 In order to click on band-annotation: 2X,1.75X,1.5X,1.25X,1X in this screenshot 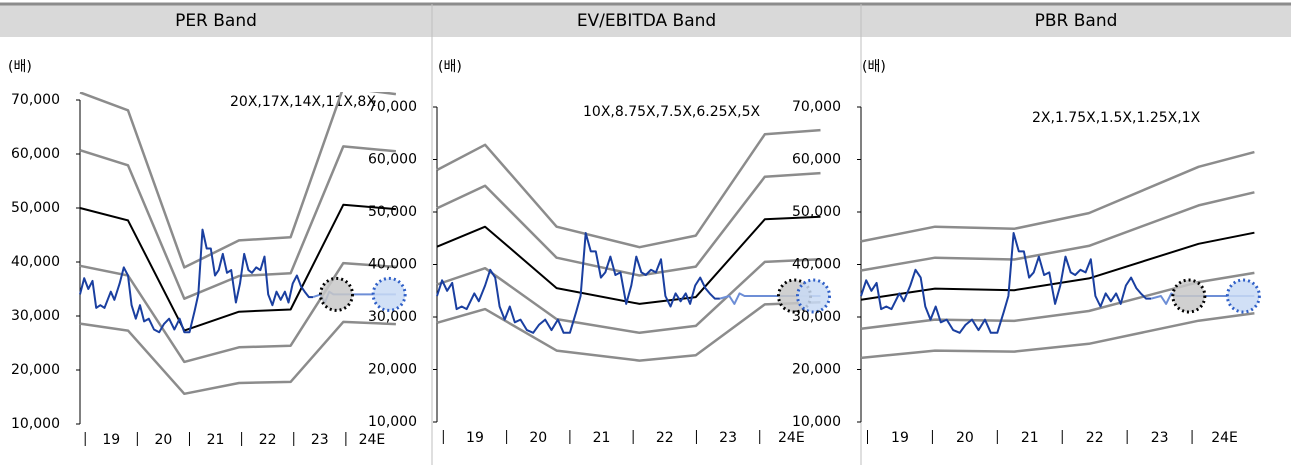, I will do `click(1116, 118)`.